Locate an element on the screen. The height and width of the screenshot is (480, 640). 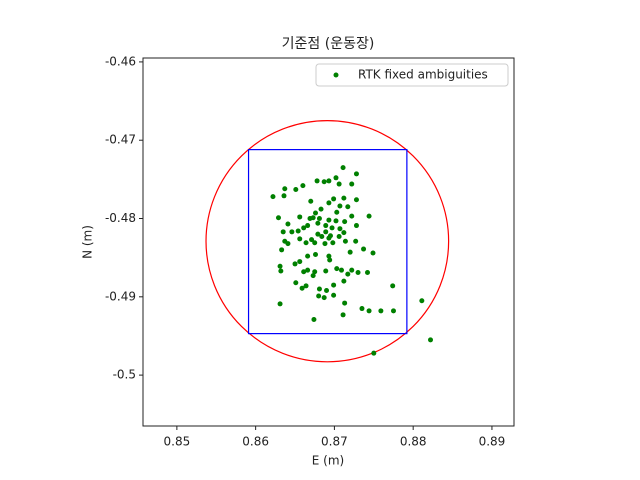
legend-label: RTK fixed ambiguities is located at coordinates (423, 75).